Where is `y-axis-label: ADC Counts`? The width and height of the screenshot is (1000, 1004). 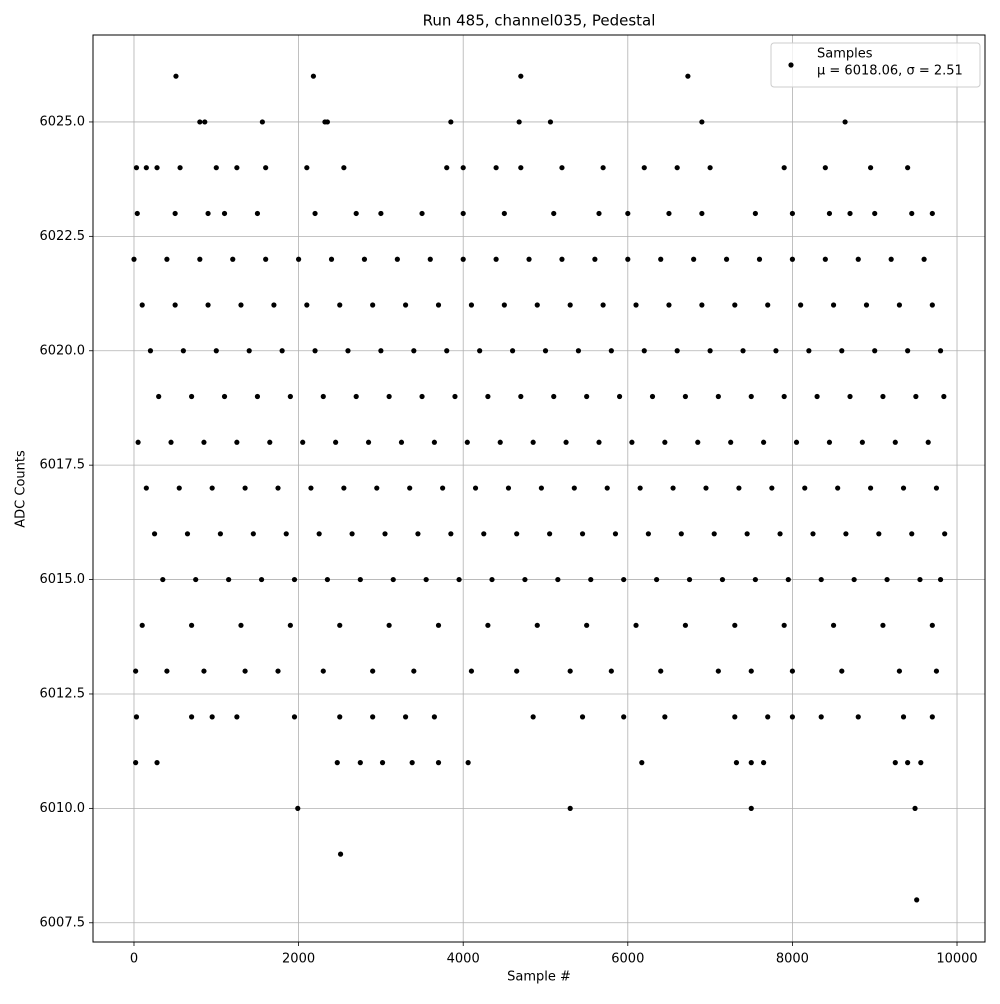
y-axis-label: ADC Counts is located at coordinates (21, 489).